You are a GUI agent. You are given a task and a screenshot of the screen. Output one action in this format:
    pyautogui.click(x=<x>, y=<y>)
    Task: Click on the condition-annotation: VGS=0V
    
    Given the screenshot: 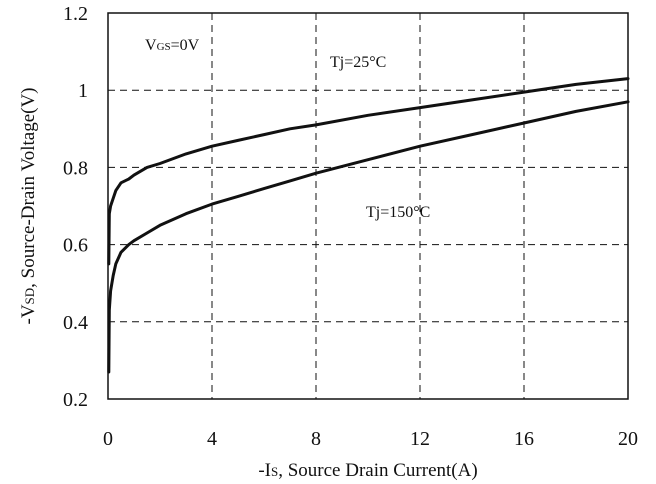 What is the action you would take?
    pyautogui.click(x=172, y=45)
    